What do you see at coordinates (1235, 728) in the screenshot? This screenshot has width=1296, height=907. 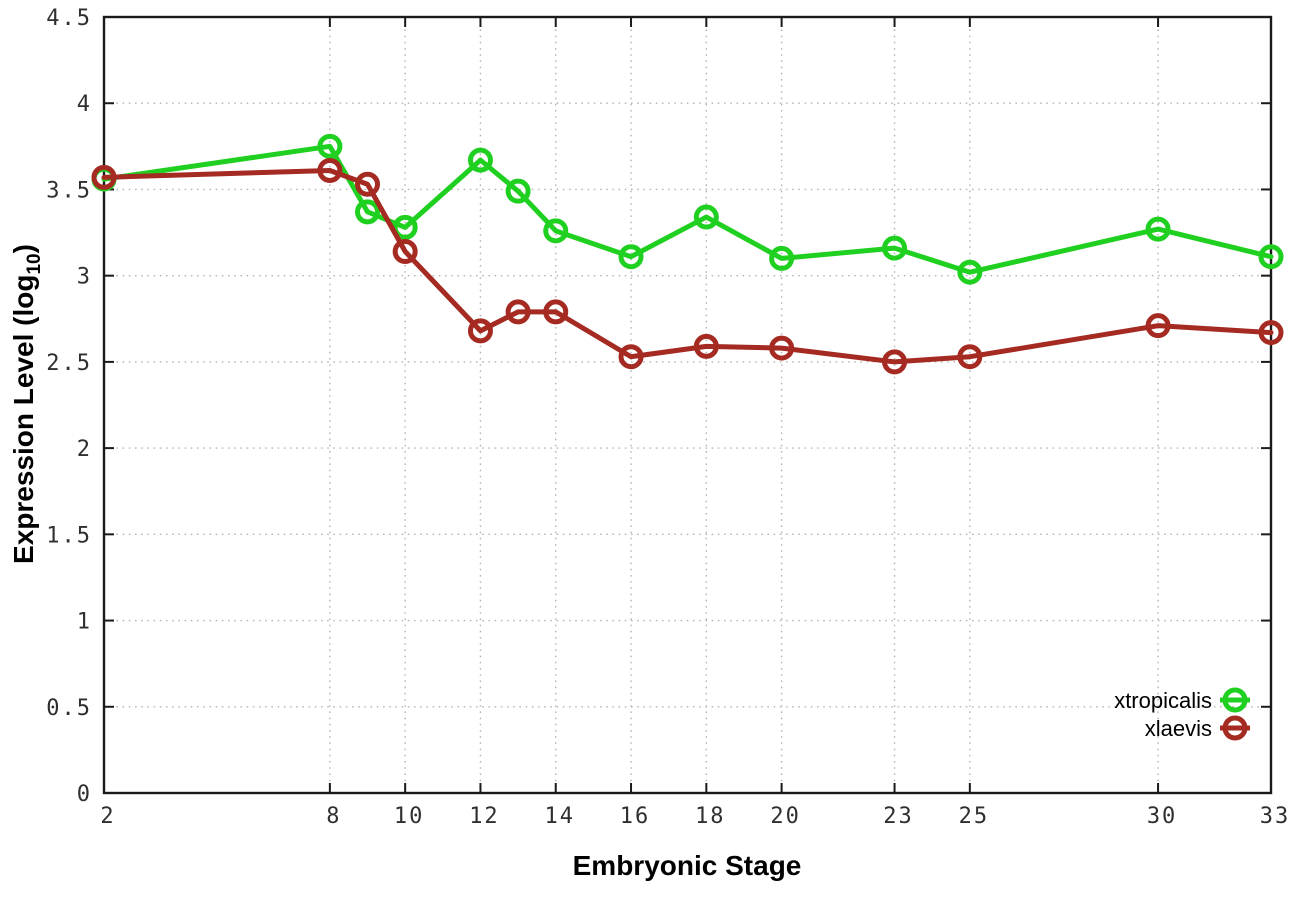 I see `legend-sample-marker-xlaevis` at bounding box center [1235, 728].